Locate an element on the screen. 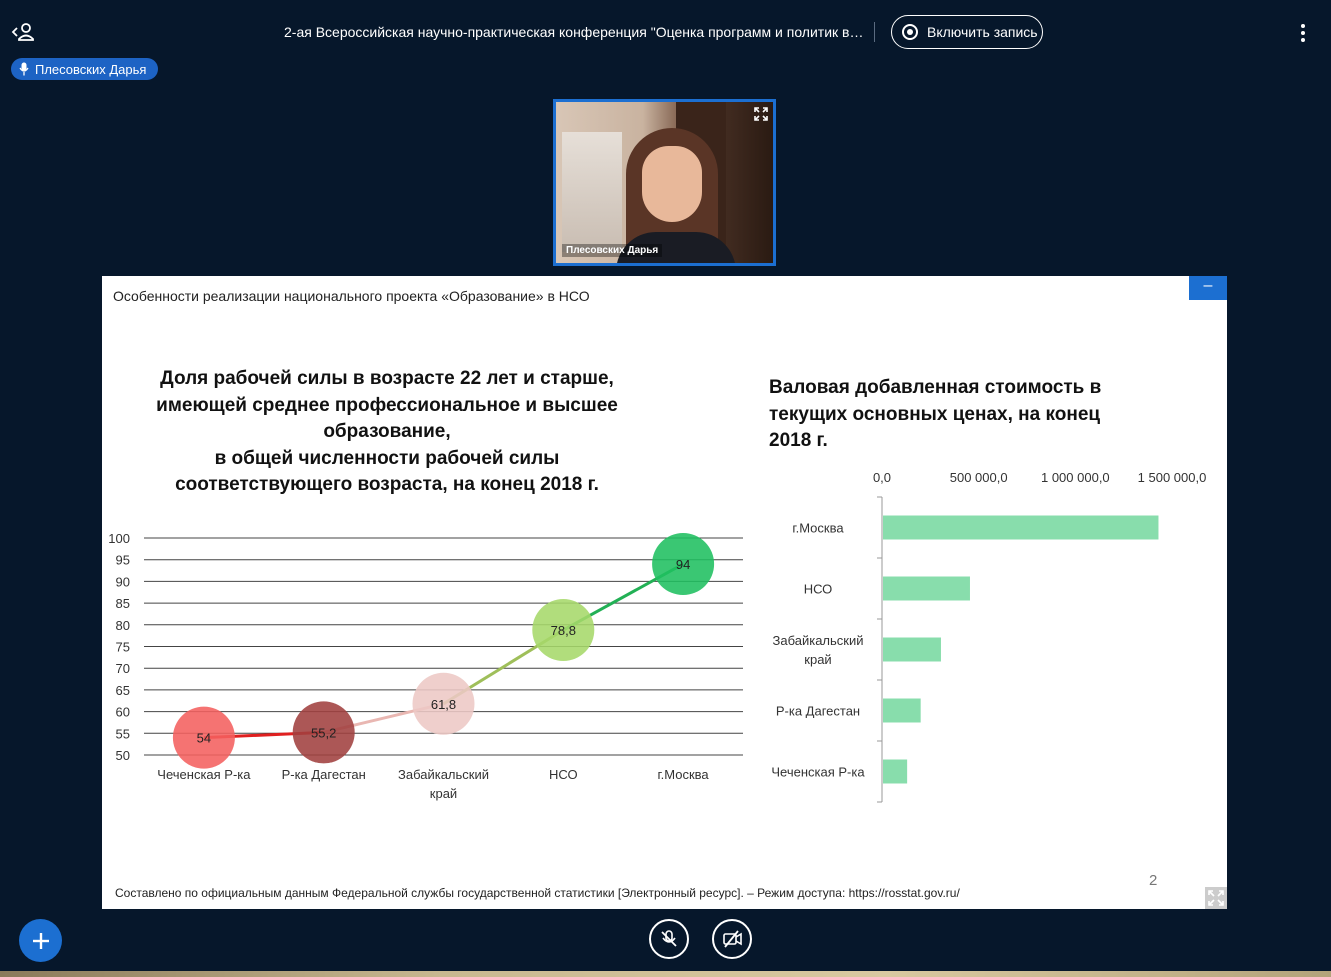 This screenshot has height=977, width=1331. line-chart-title-line: в общей численности рабочей силы is located at coordinates (387, 458).